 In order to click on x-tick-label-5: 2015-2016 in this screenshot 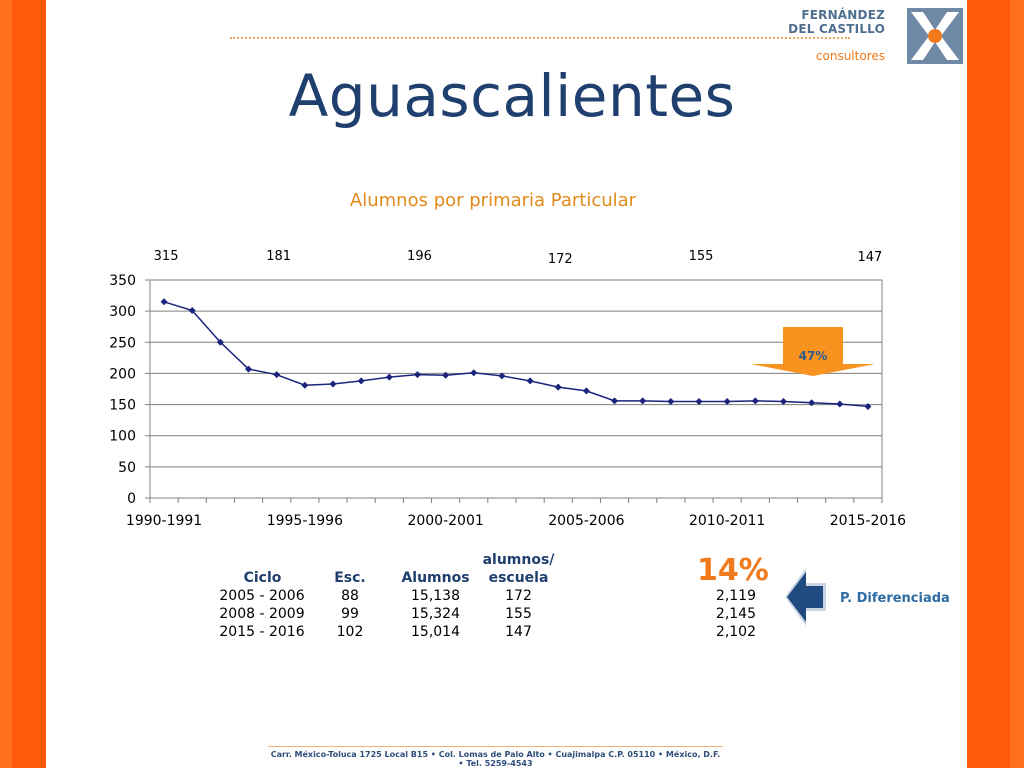, I will do `click(868, 521)`.